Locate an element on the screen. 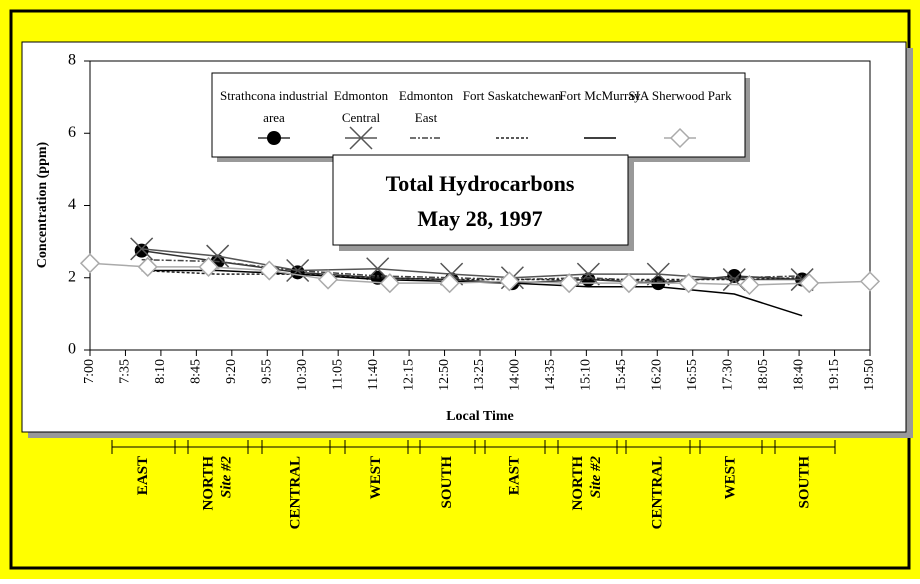 Image resolution: width=920 pixels, height=584 pixels. x-tick-label: 18:05 is located at coordinates (763, 375).